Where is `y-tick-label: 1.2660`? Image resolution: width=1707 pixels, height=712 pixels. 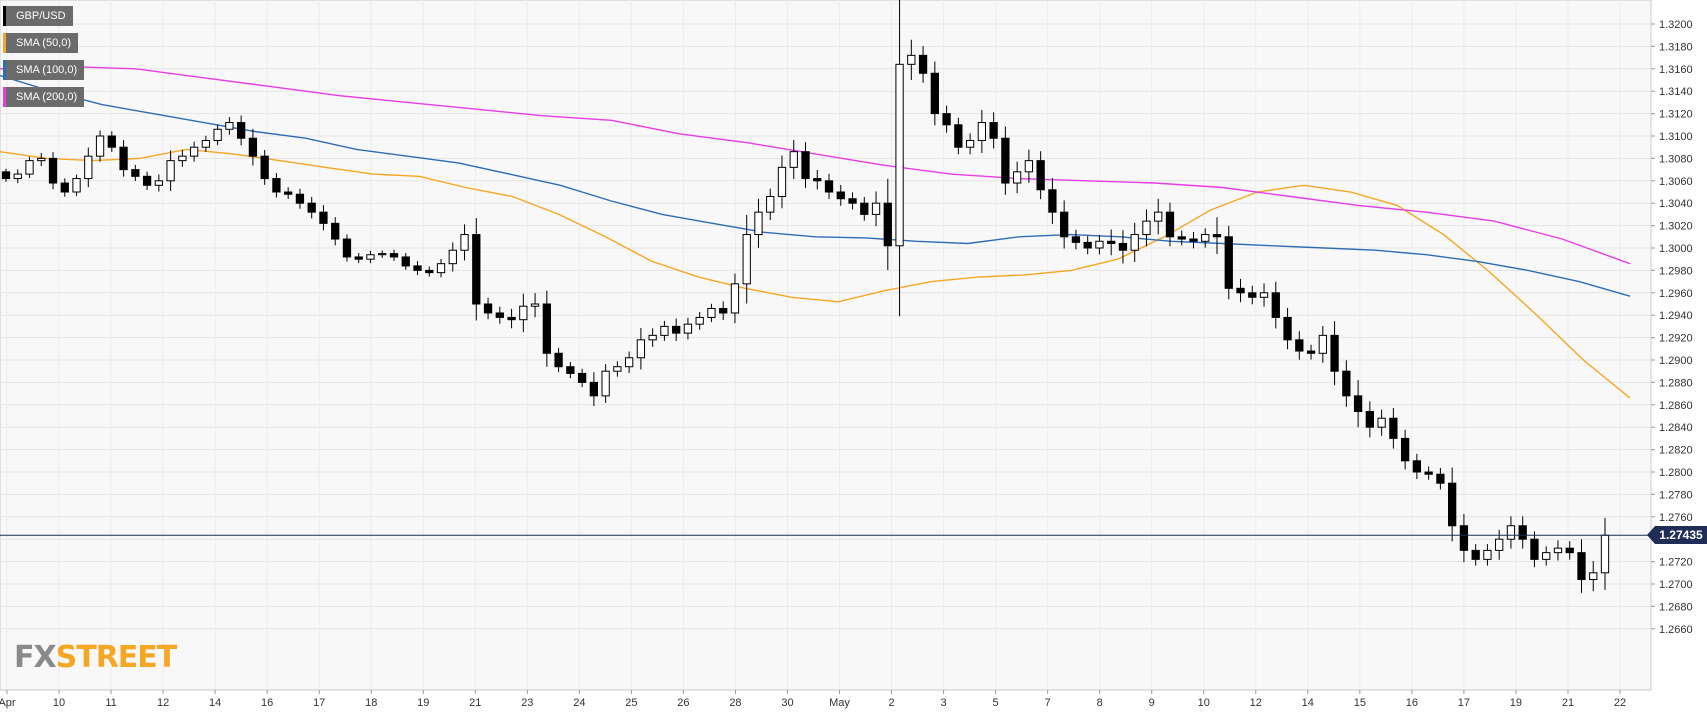 y-tick-label: 1.2660 is located at coordinates (1676, 630).